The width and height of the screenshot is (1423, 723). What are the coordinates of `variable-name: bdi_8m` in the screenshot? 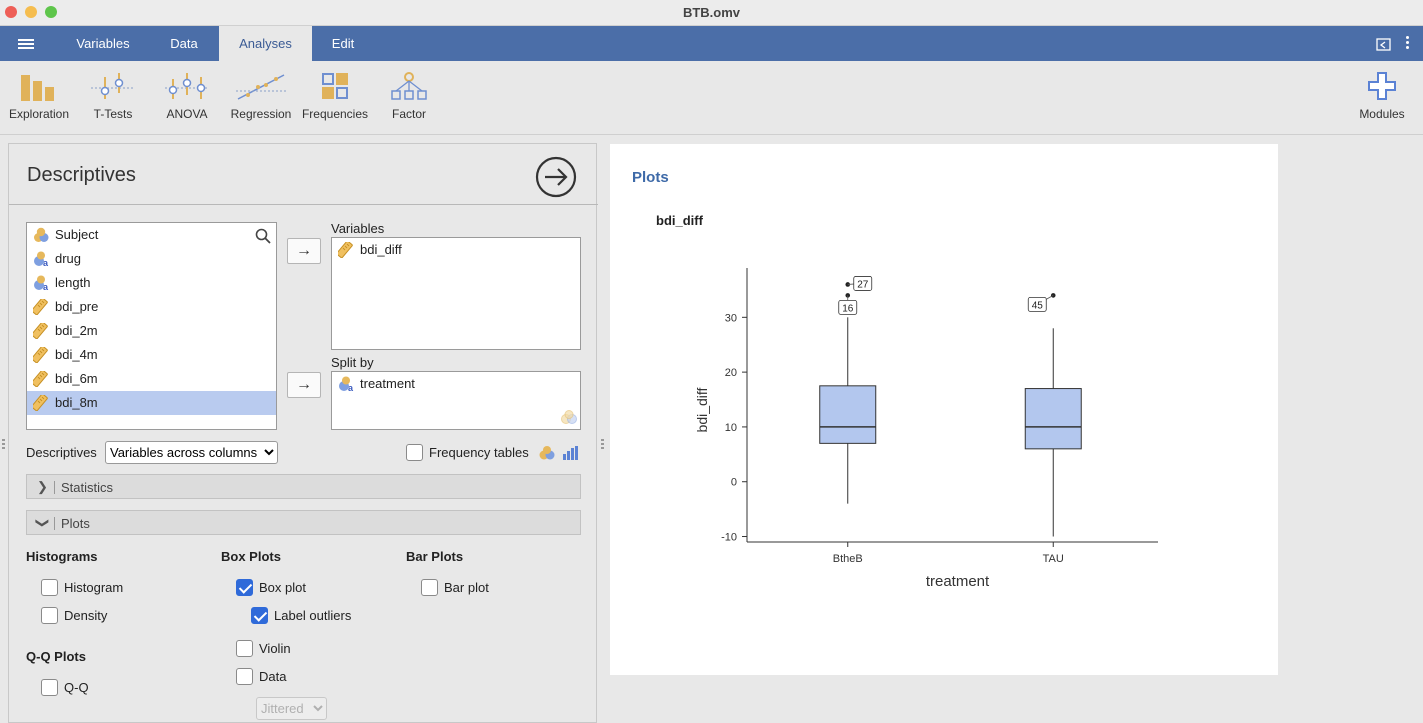 It's located at (76, 402).